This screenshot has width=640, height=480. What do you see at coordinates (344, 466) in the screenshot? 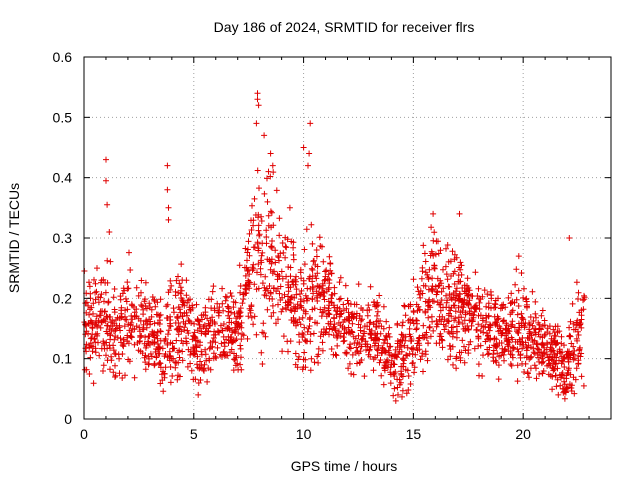
I see `x-axis-label: GPS time / hours` at bounding box center [344, 466].